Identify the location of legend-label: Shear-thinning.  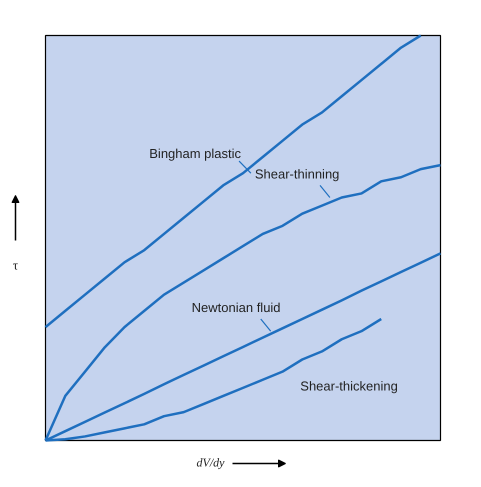
(297, 174).